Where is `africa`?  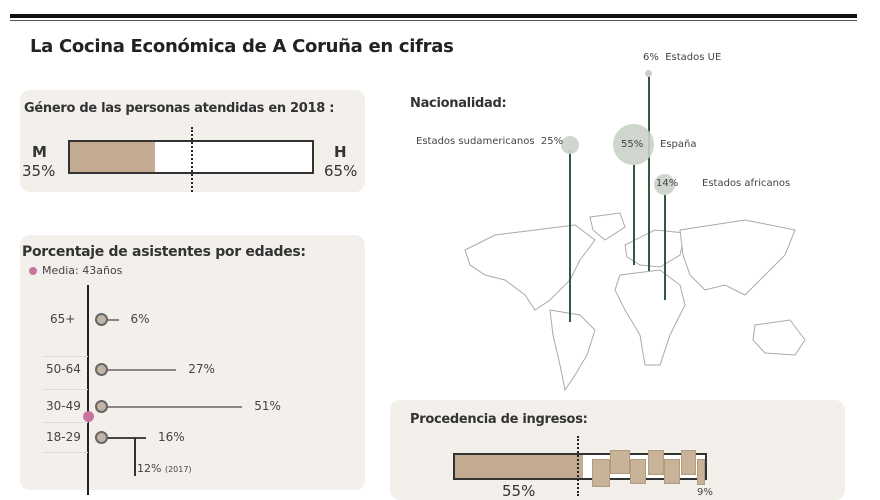
africa is located at coordinates (650, 317).